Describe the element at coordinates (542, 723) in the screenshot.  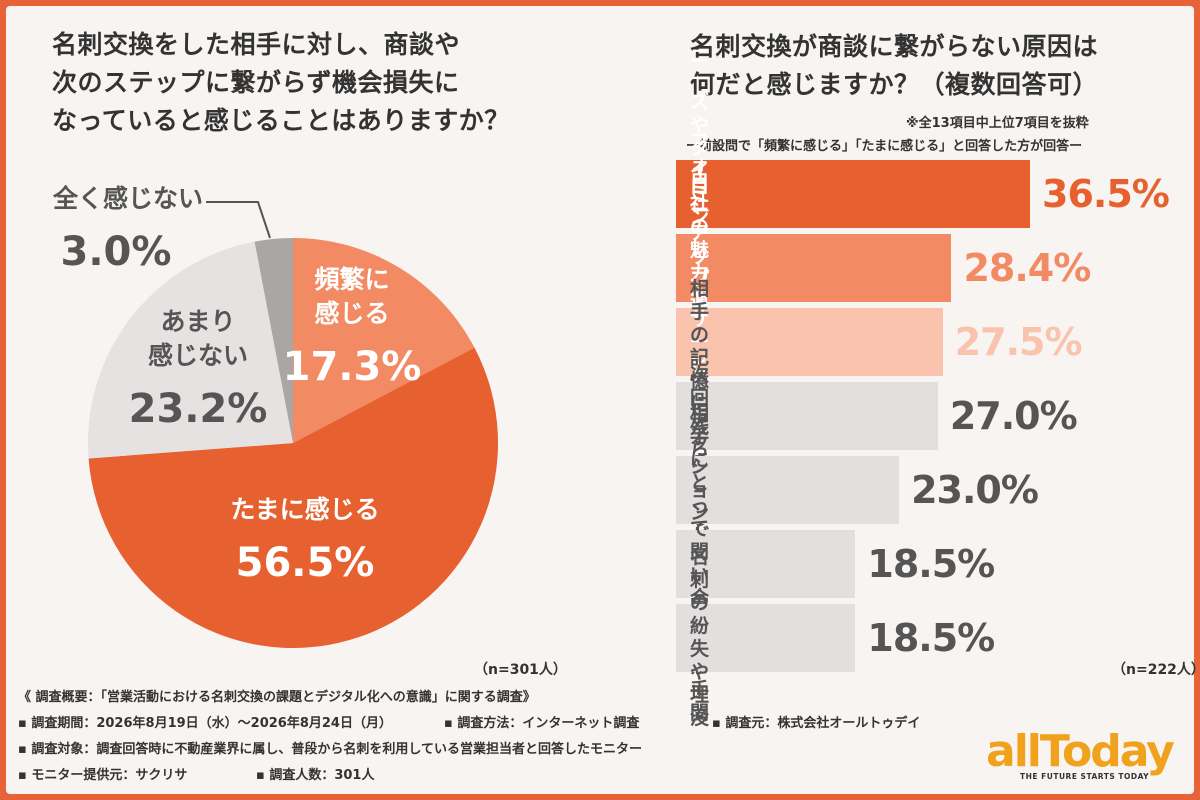
I see `survey-method: ▪ 調査方法：インターネット調査` at that location.